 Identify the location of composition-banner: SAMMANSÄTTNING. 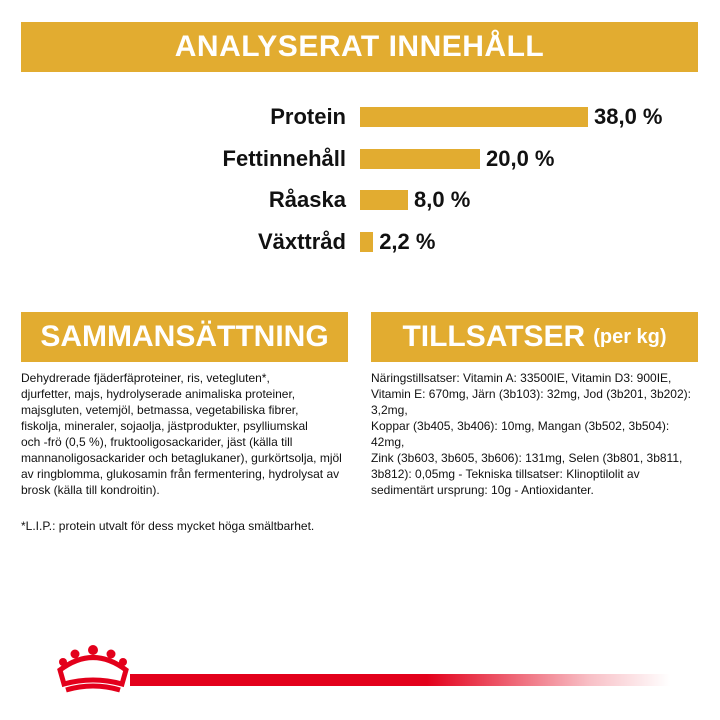
(184, 337).